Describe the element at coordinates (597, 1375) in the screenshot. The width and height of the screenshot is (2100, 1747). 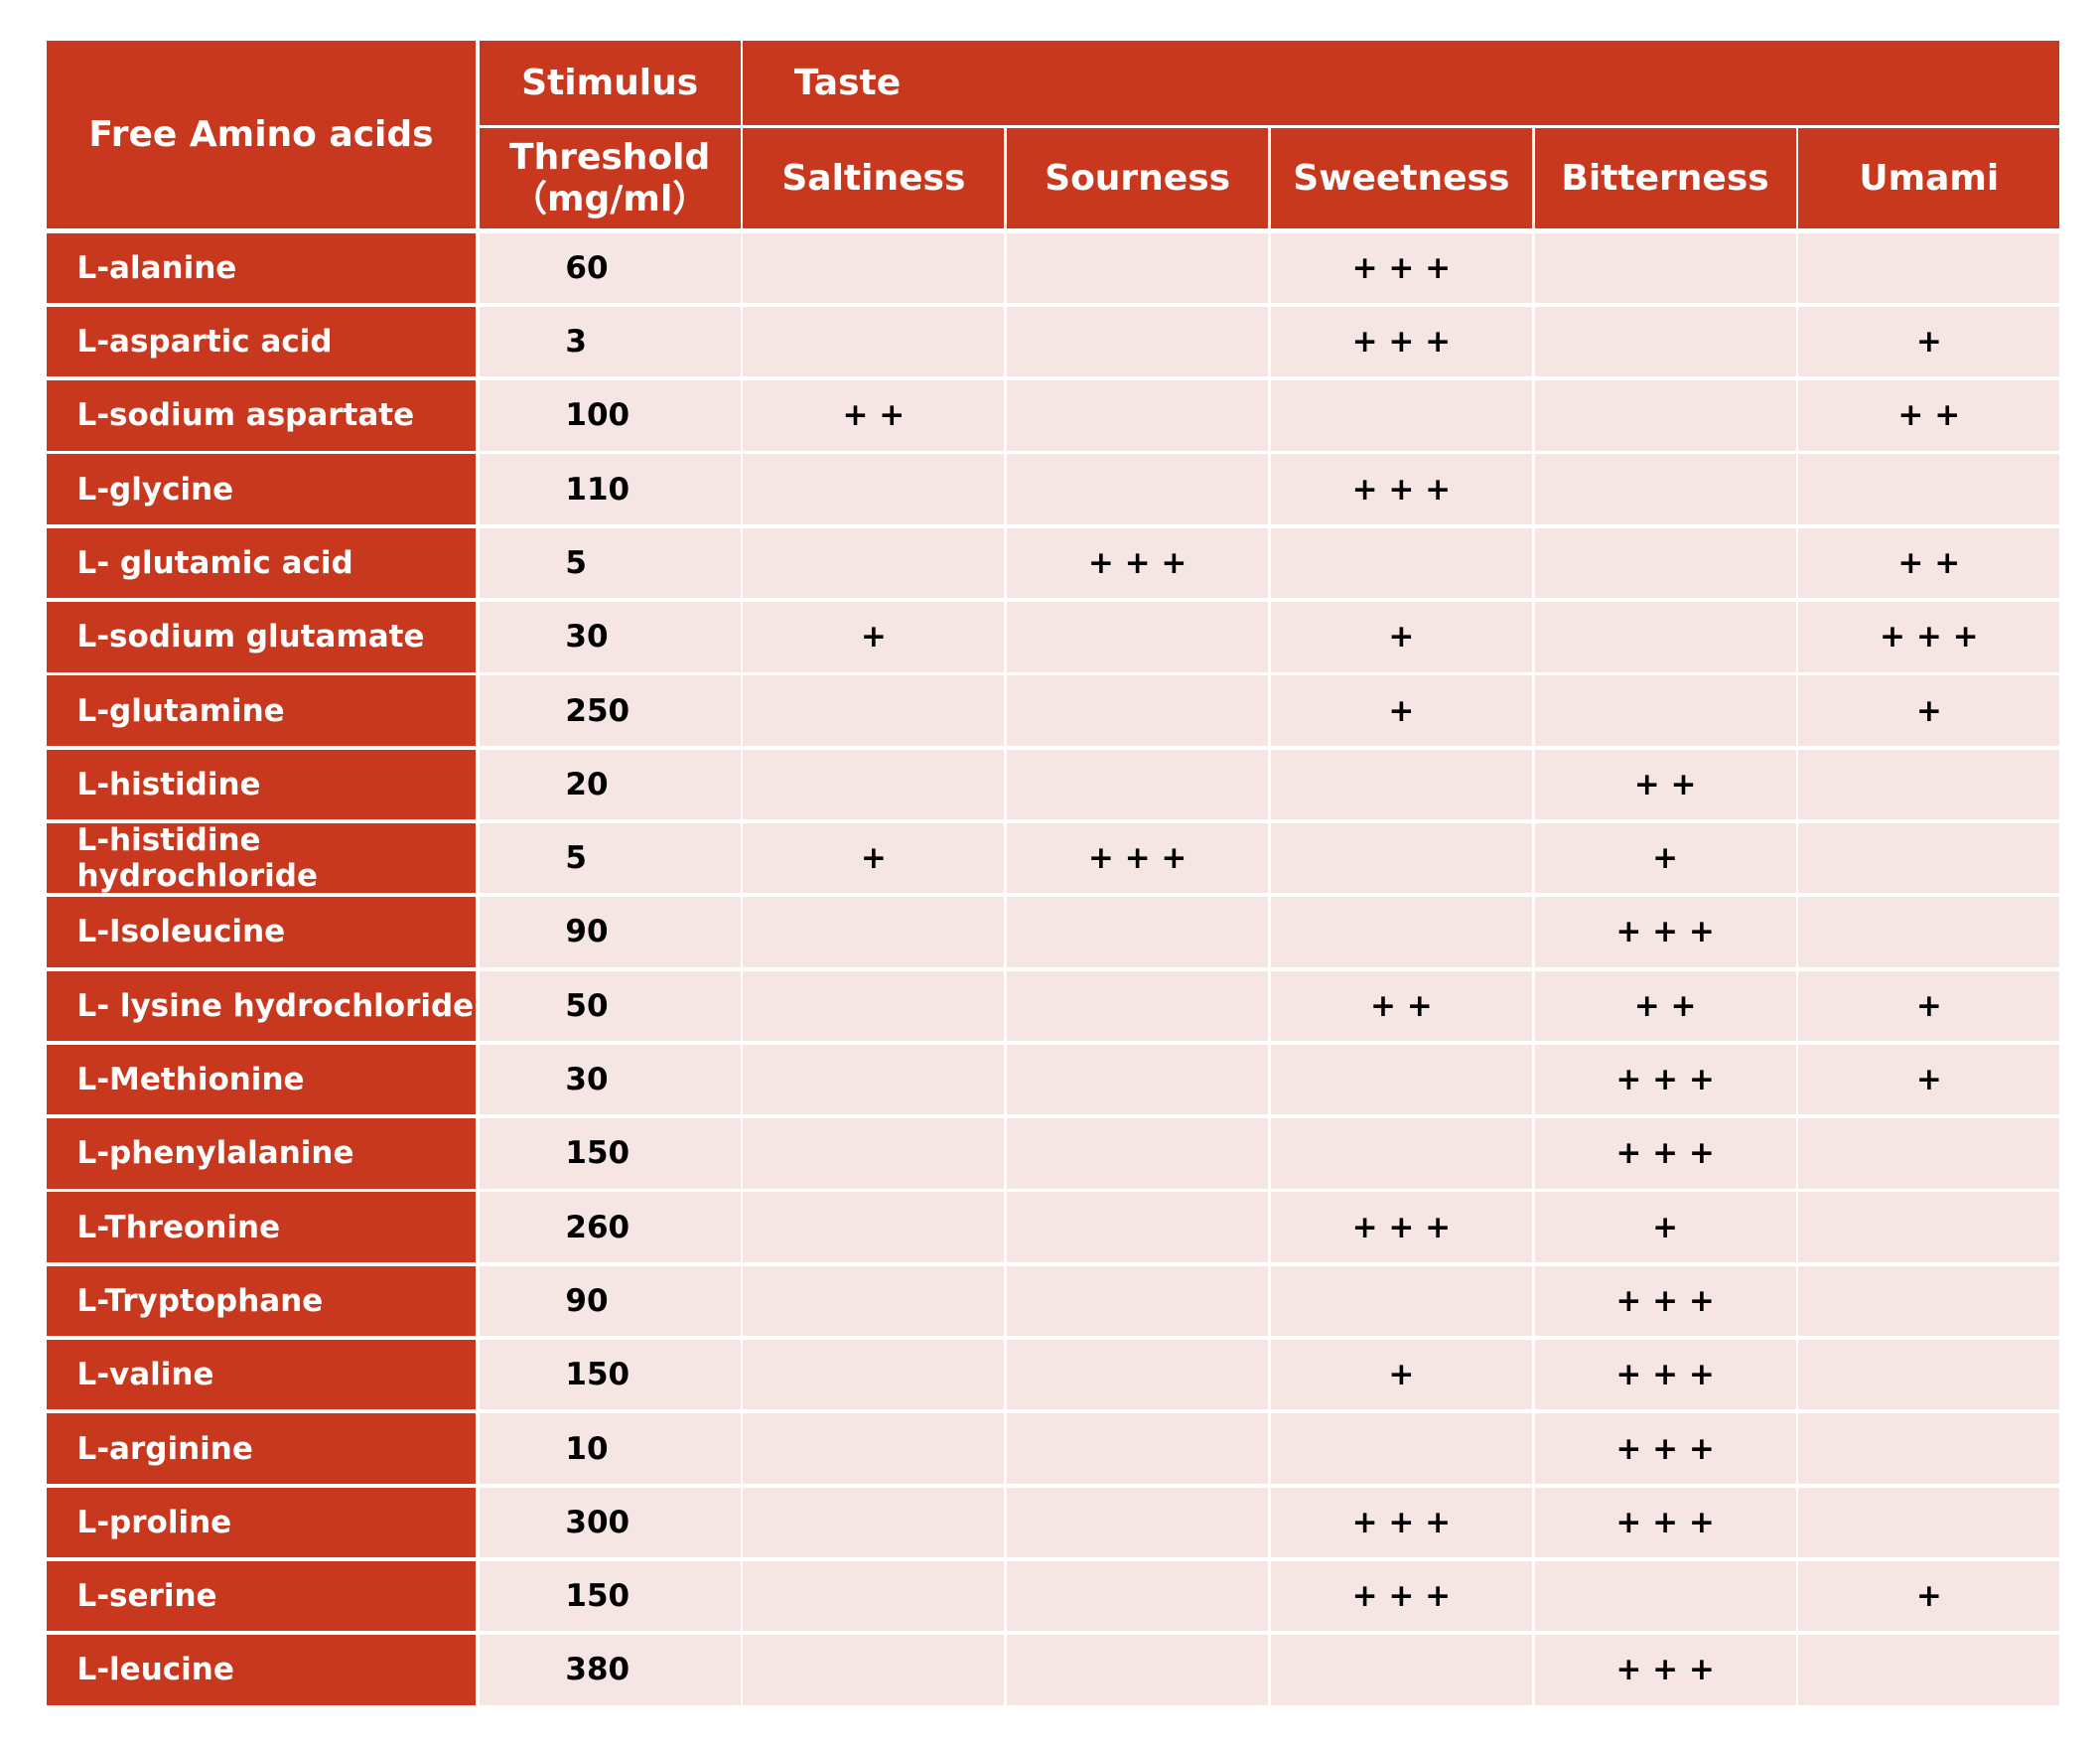
I see `threshold-value: 150` at that location.